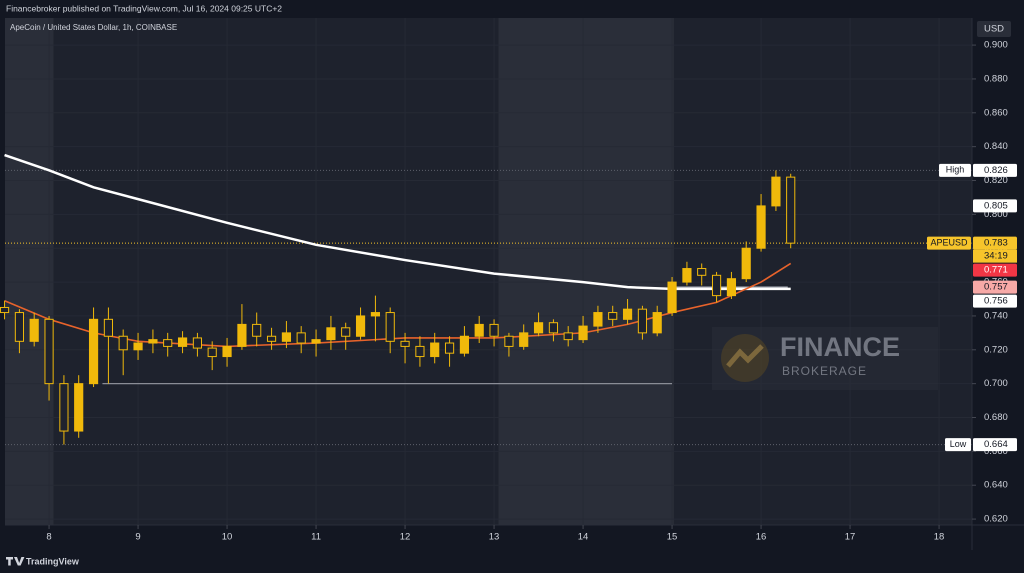 Image resolution: width=1024 pixels, height=573 pixels. I want to click on price-label: 0.664, so click(996, 444).